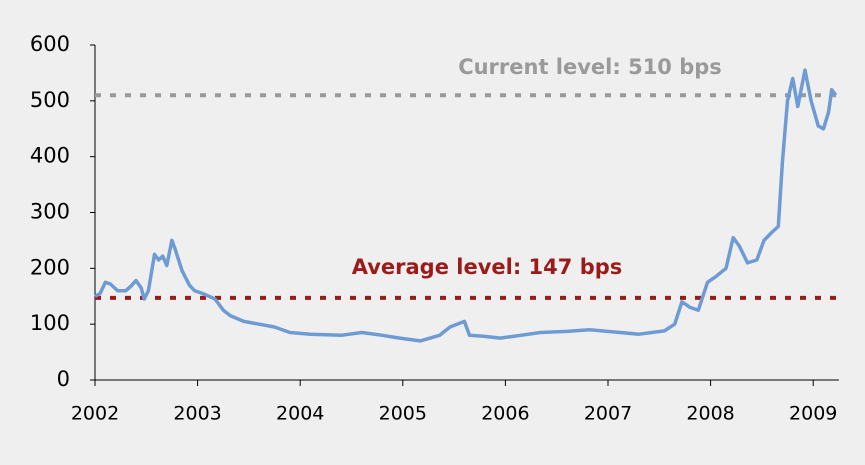  What do you see at coordinates (95, 414) in the screenshot?
I see `x-tick-label: 2002` at bounding box center [95, 414].